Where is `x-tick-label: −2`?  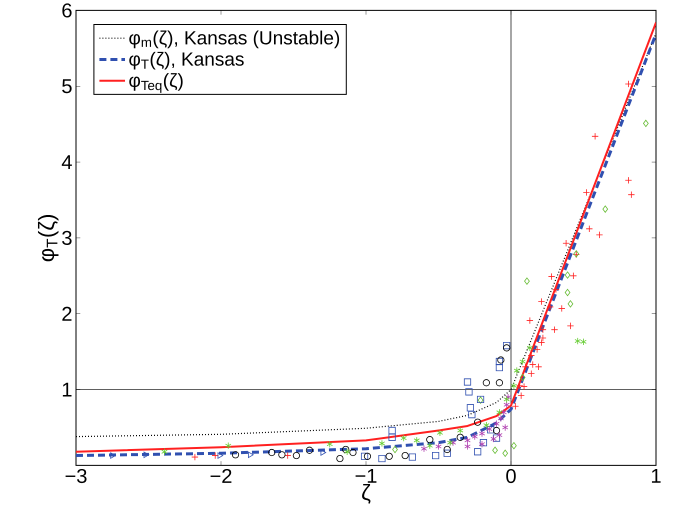 x-tick-label: −2 is located at coordinates (221, 475).